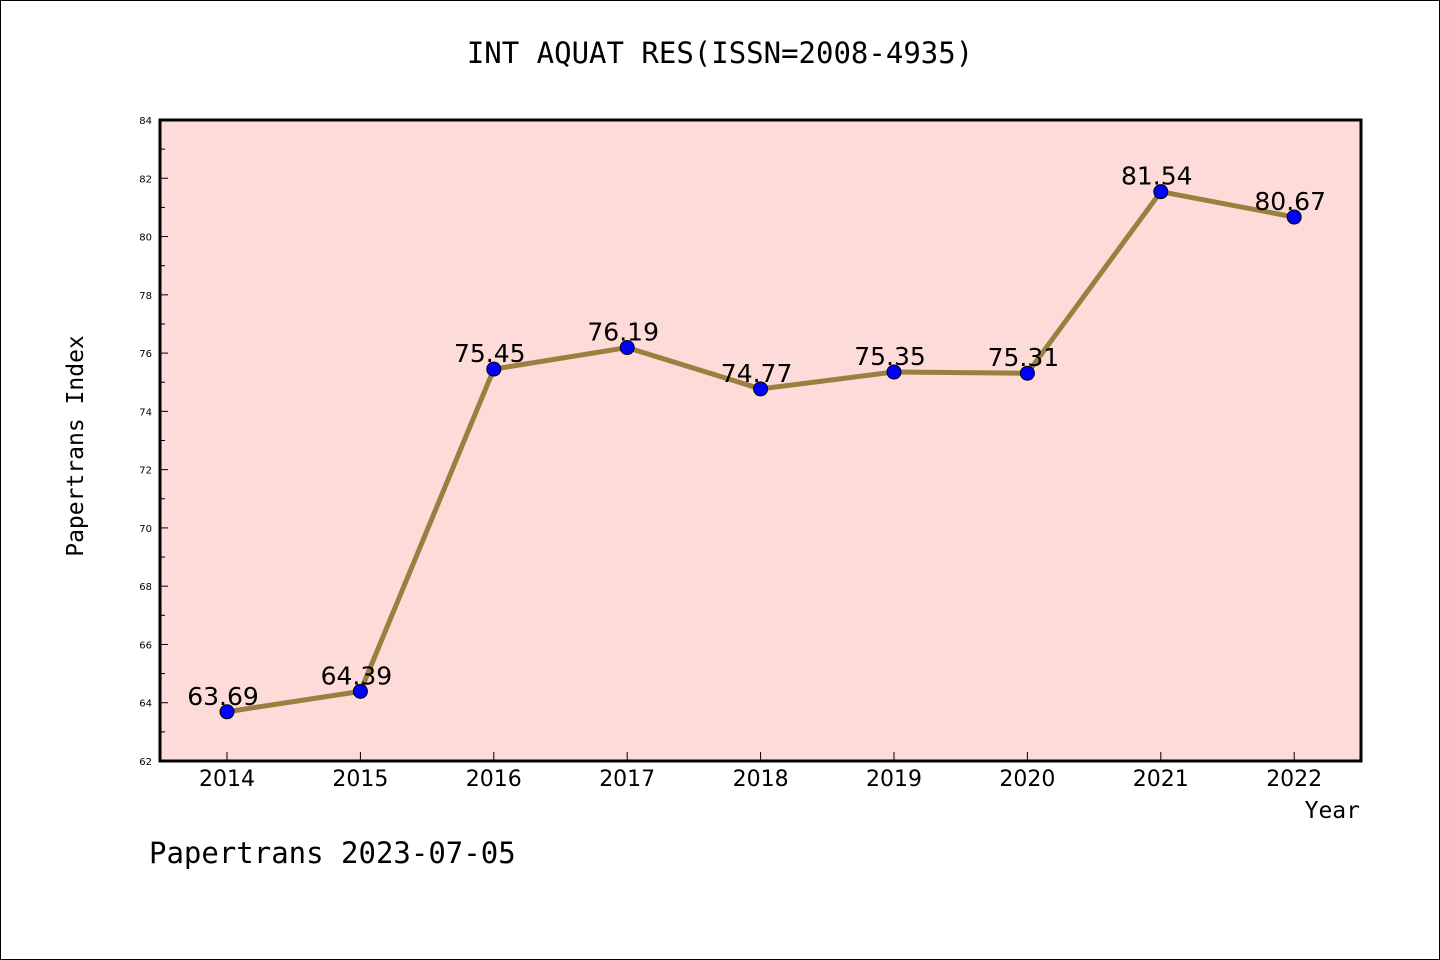  What do you see at coordinates (145, 645) in the screenshot?
I see `y-tick-label: 66` at bounding box center [145, 645].